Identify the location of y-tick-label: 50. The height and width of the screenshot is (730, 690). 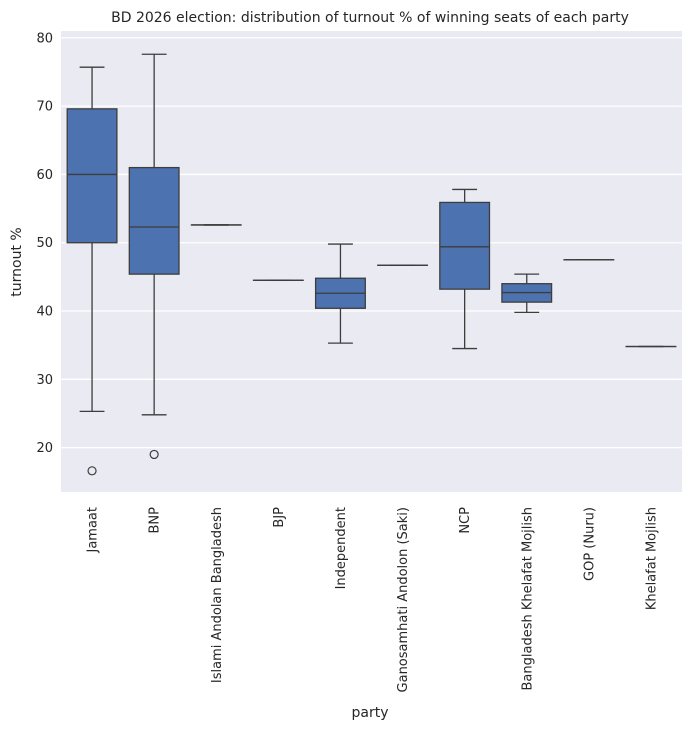
(44, 243).